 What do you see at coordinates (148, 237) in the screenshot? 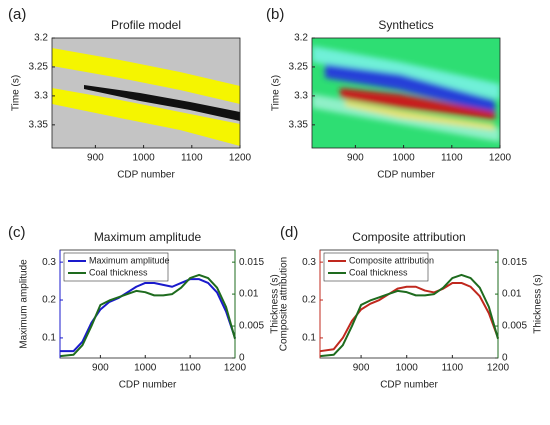
I see `chart-title: Maximum amplitude` at bounding box center [148, 237].